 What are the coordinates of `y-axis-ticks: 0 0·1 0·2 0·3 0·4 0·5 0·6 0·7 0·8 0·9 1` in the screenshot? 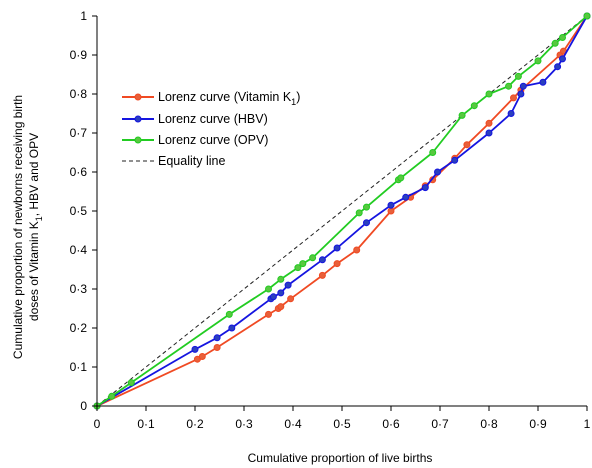 It's located at (83, 211).